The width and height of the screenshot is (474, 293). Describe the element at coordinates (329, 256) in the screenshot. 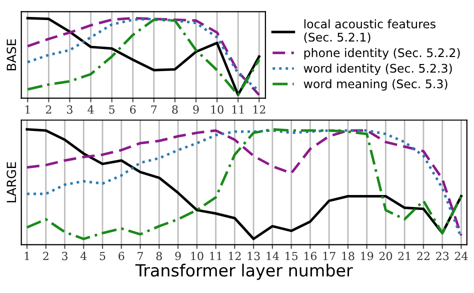

I see `x-tick-label: 17` at that location.